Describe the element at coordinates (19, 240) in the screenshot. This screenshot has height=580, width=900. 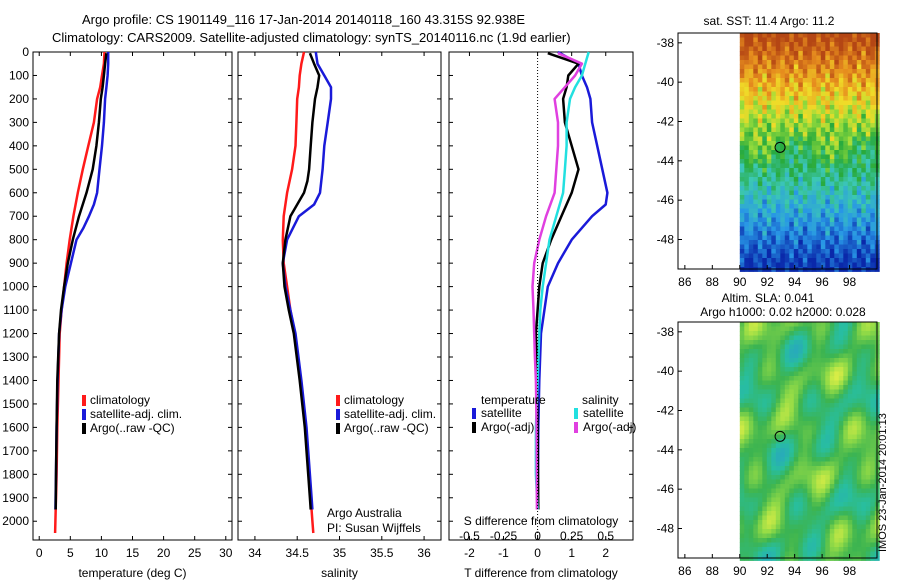
I see `y-tick-label: 800` at that location.